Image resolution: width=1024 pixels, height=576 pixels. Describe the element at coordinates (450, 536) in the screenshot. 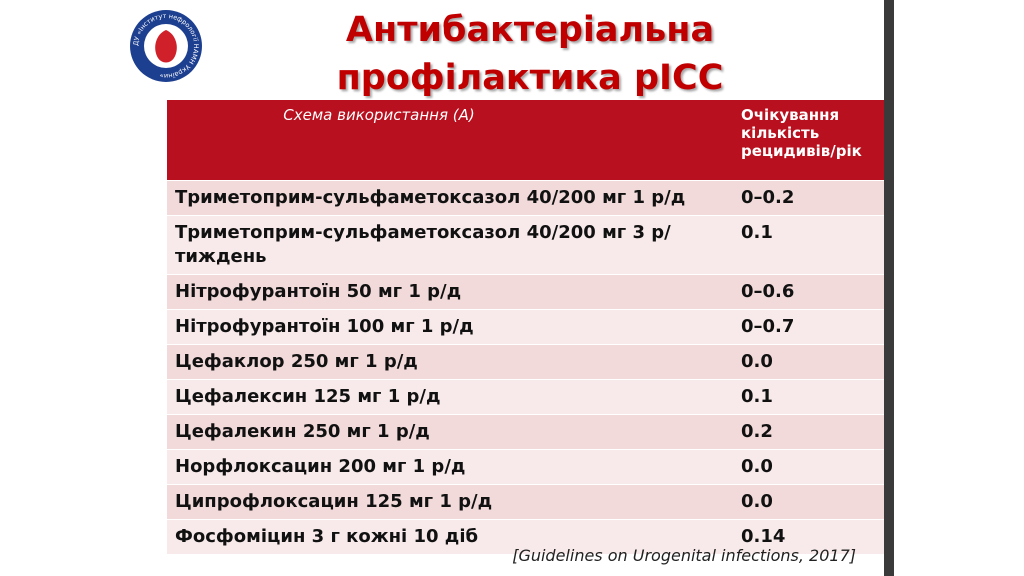

I see `table-cell: Фосфоміцин 3 г кожні 10 діб` at that location.